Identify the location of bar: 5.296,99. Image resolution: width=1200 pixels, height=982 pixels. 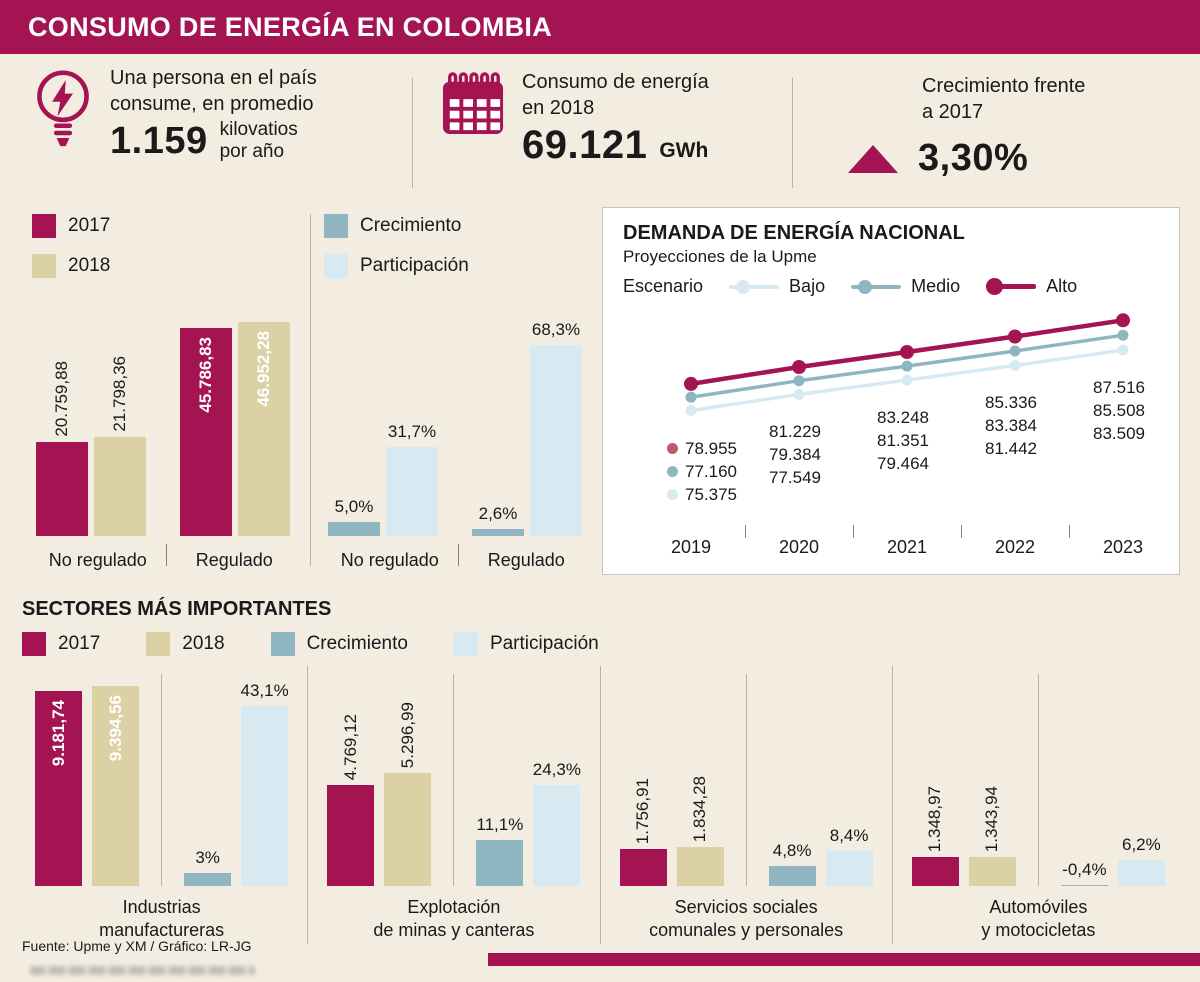
(408, 794).